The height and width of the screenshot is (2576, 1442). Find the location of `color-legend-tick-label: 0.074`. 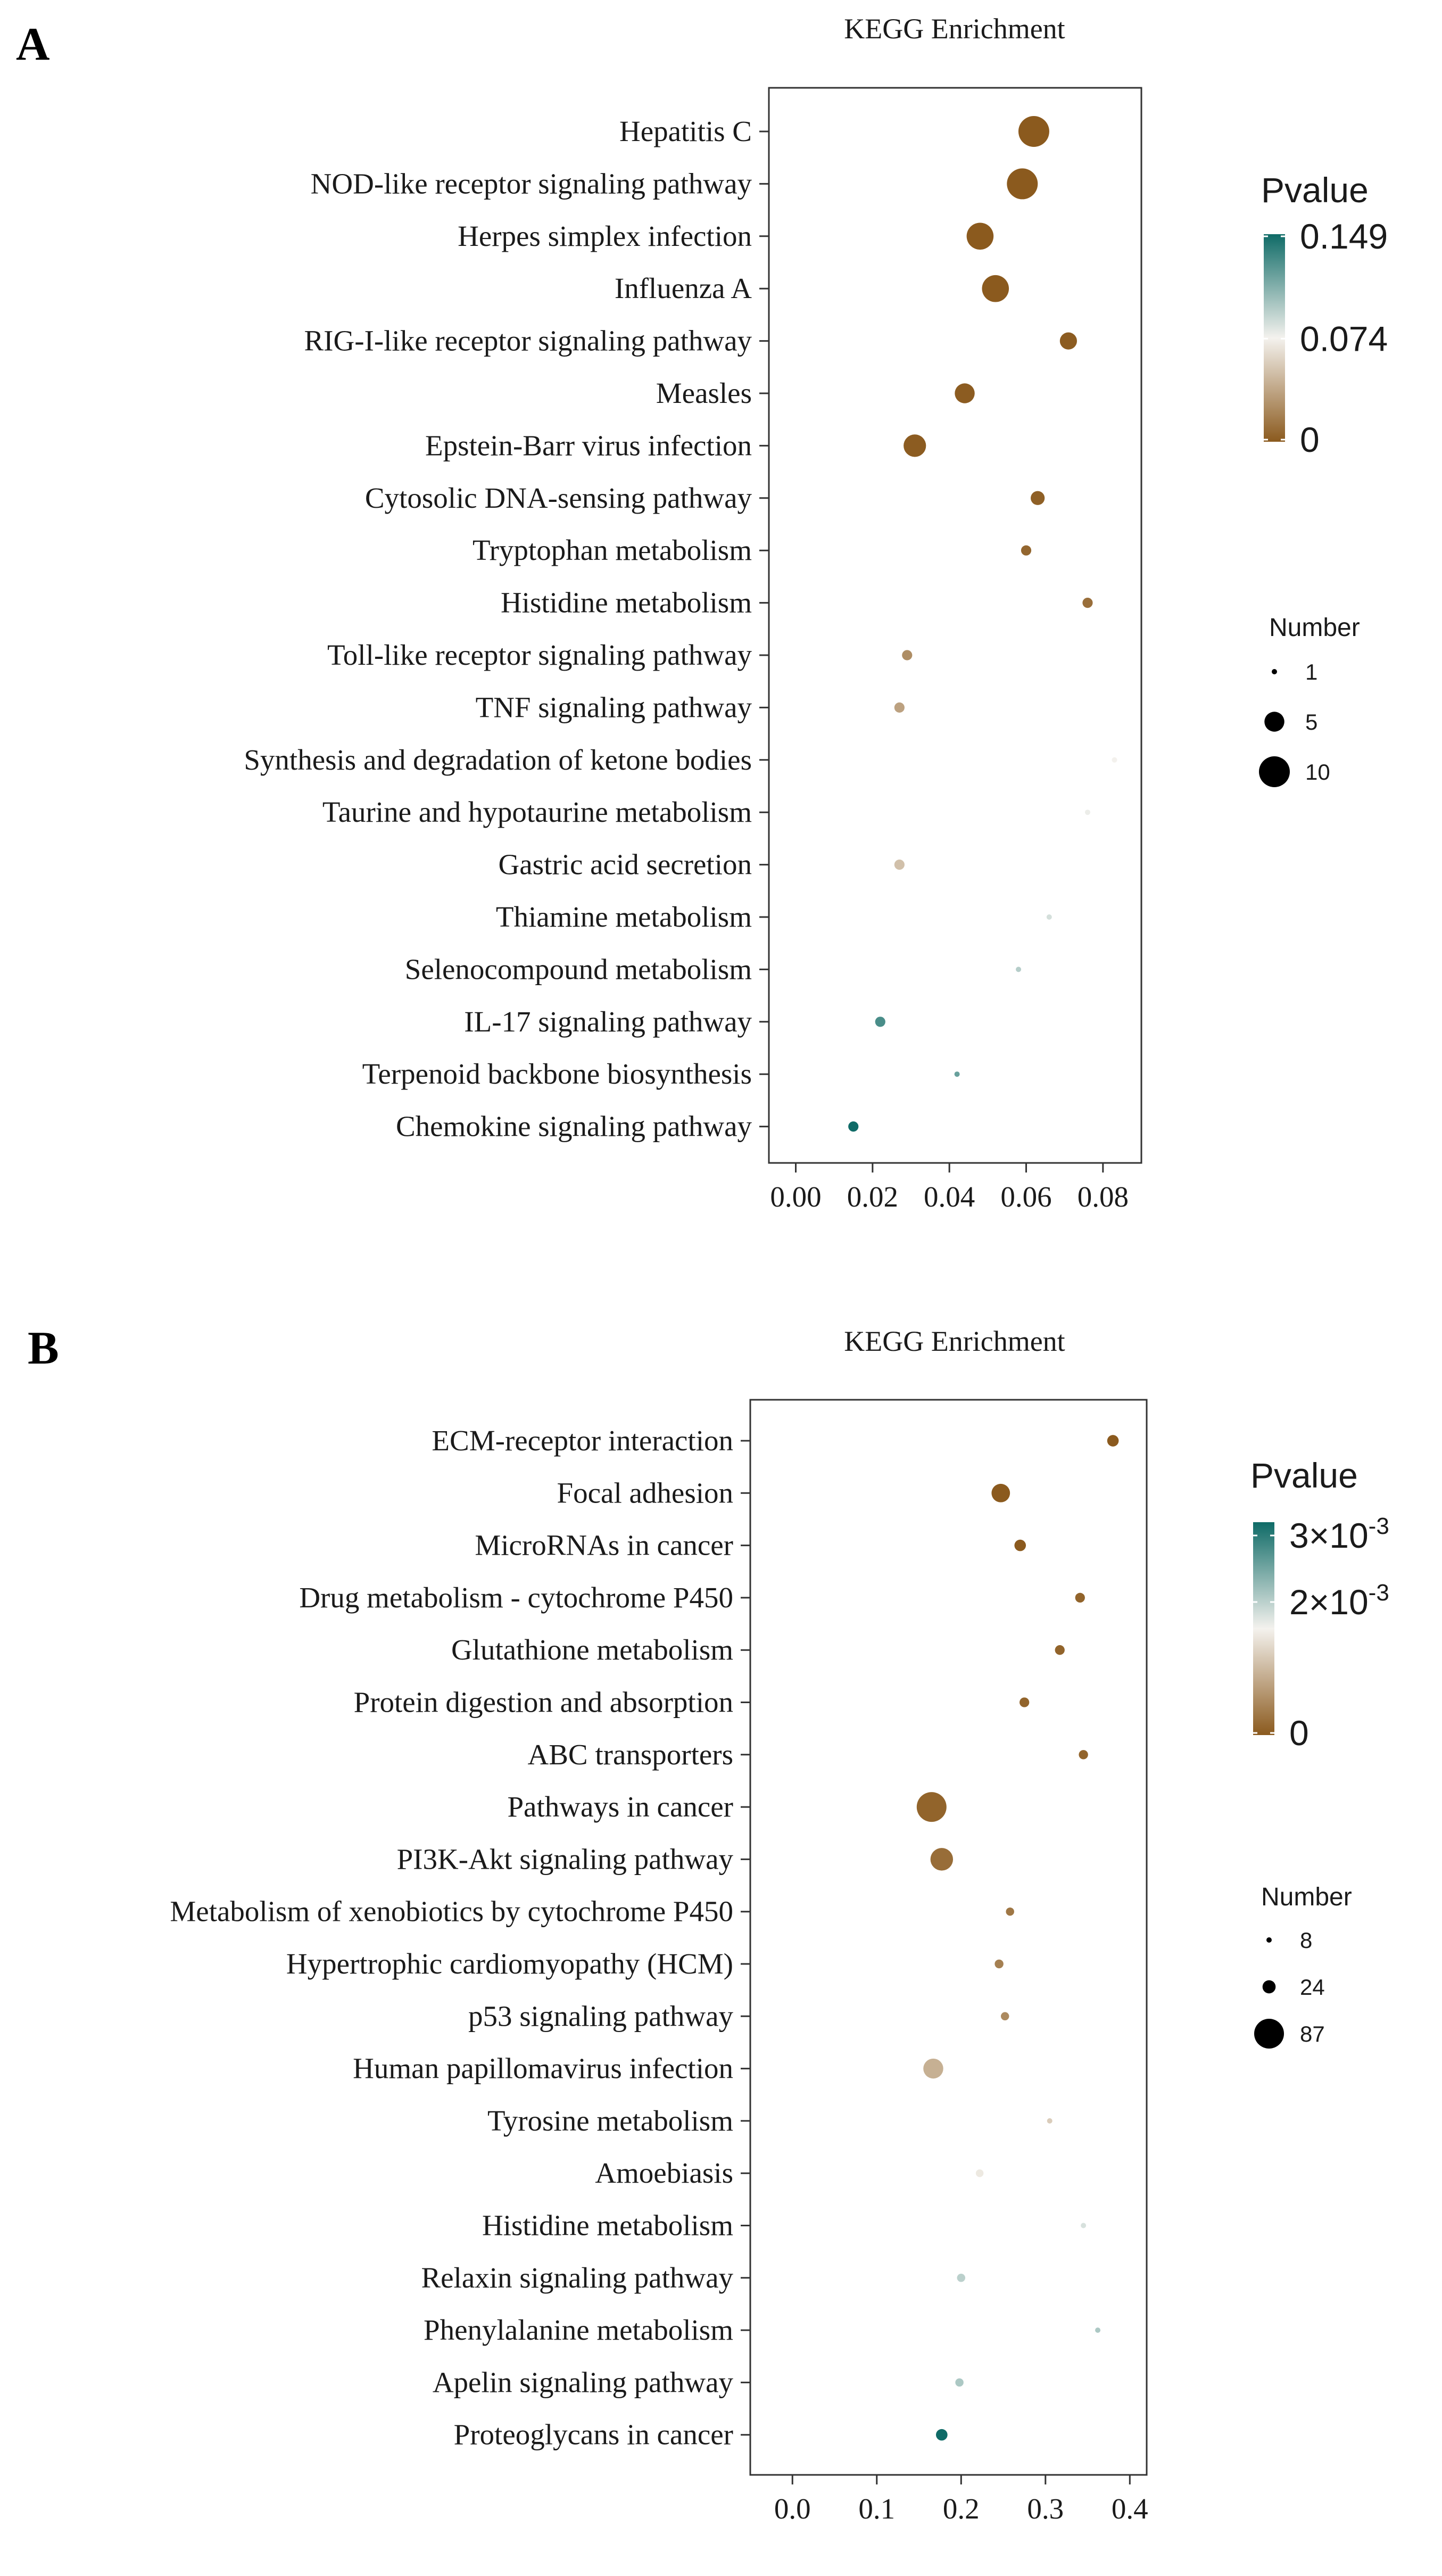

color-legend-tick-label: 0.074 is located at coordinates (1344, 338).